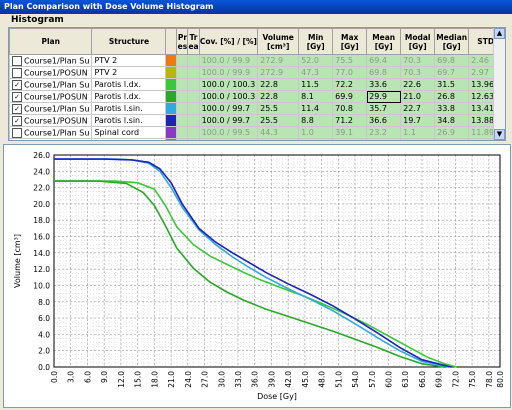  I want to click on modal-cell: 22.7, so click(418, 108).